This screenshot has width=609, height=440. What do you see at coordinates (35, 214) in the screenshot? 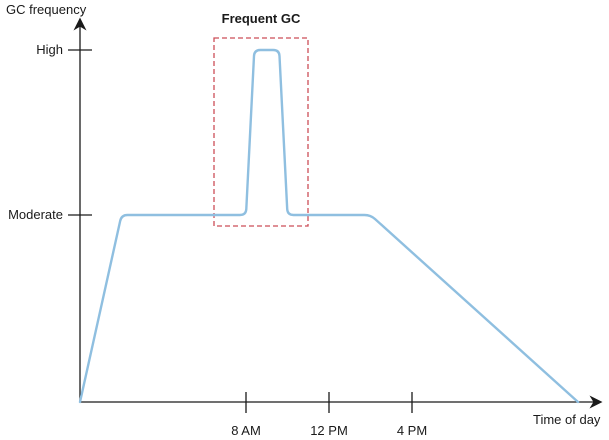
I see `y-tick-label-moderate: Moderate` at bounding box center [35, 214].